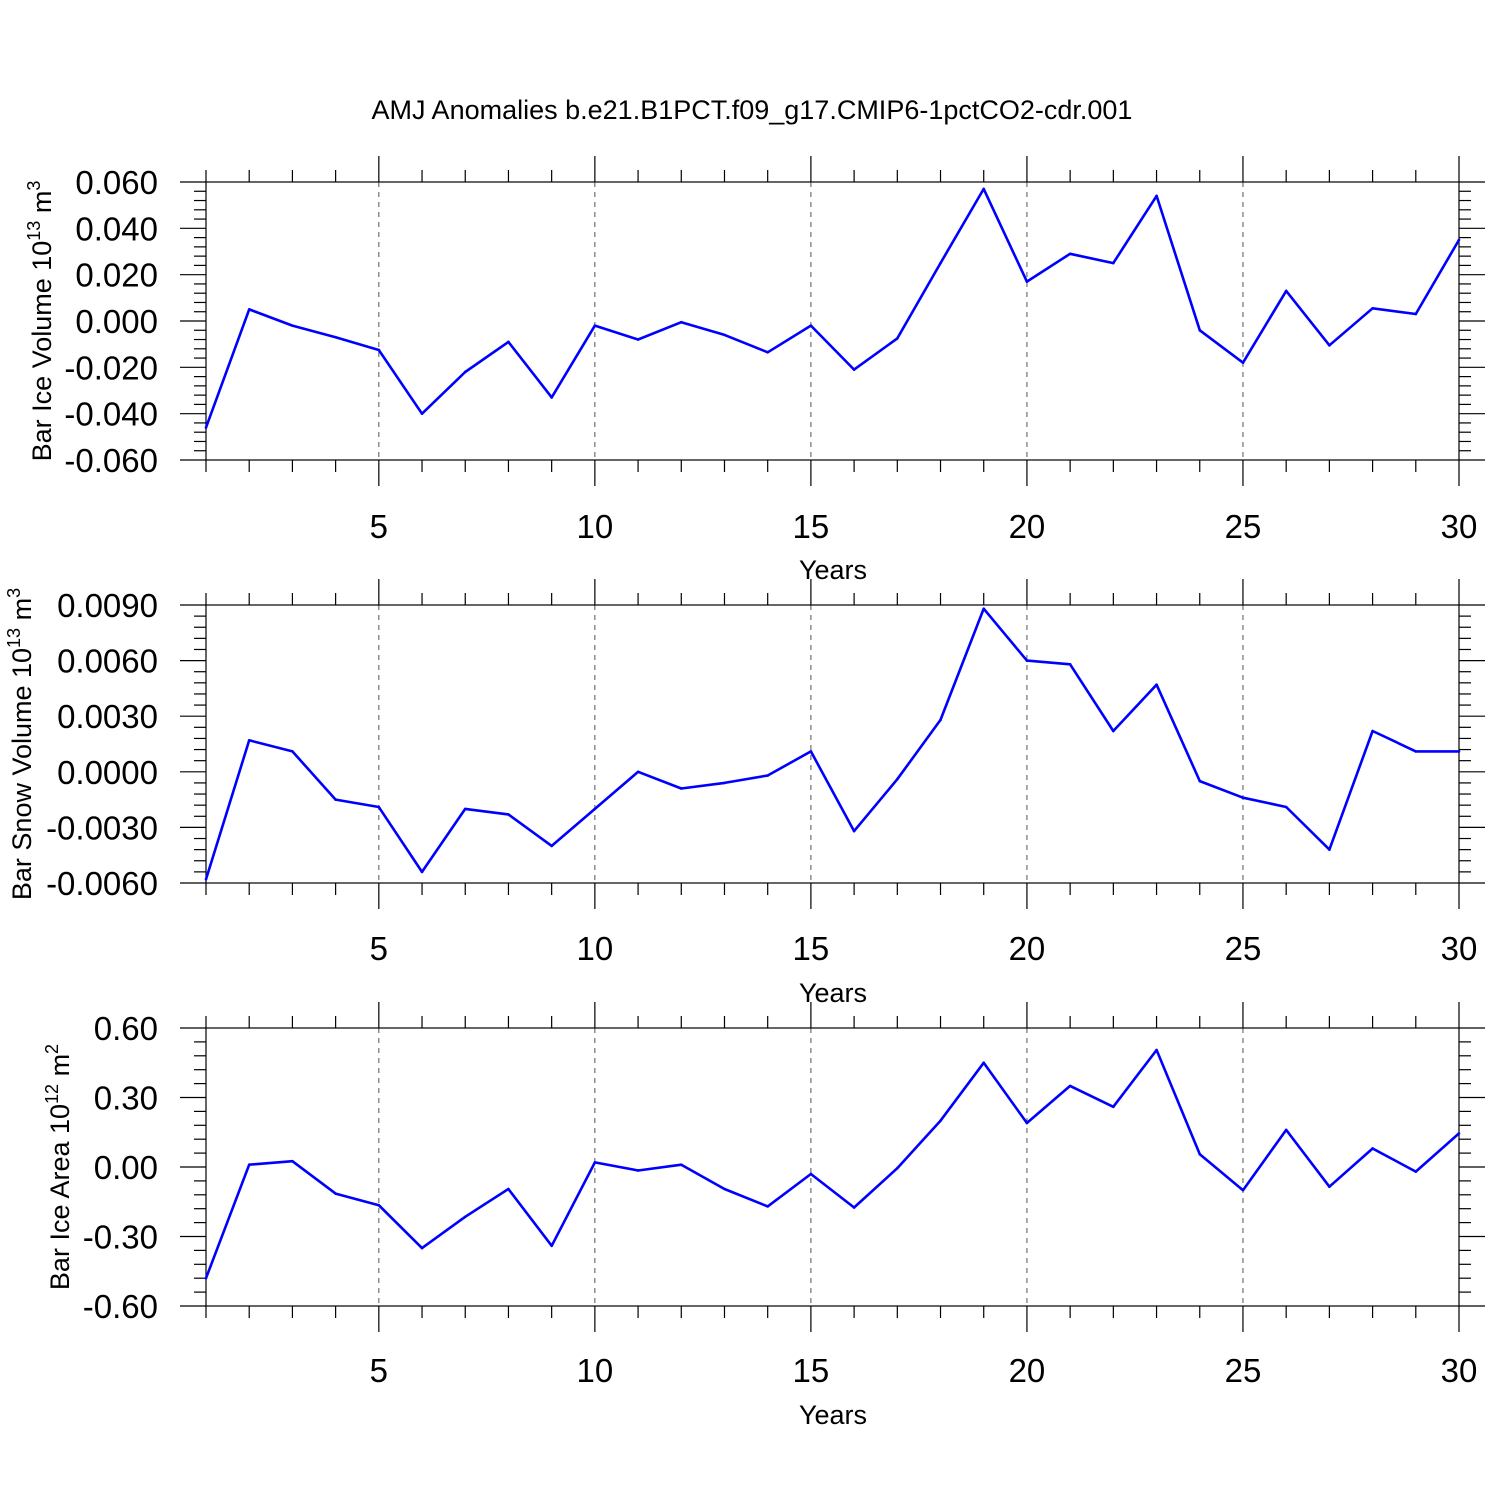 Image resolution: width=1500 pixels, height=1500 pixels. I want to click on y-tick-label: 0.0000, so click(107, 772).